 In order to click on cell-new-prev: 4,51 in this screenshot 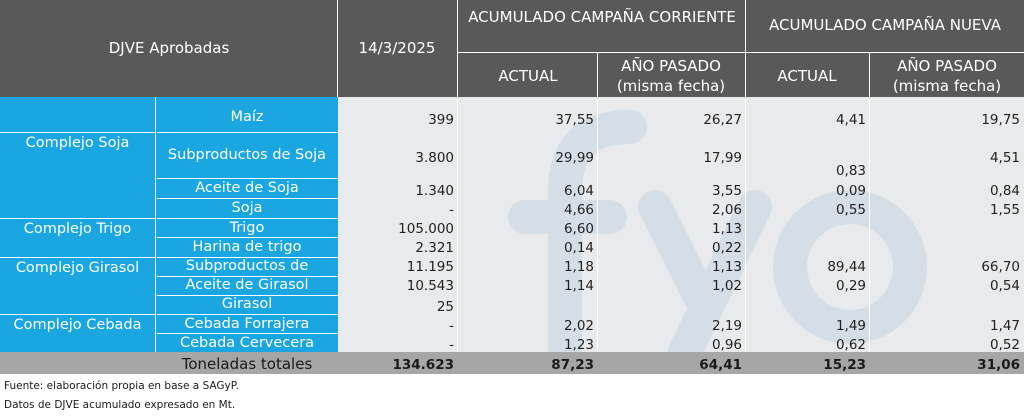, I will do `click(1004, 158)`.